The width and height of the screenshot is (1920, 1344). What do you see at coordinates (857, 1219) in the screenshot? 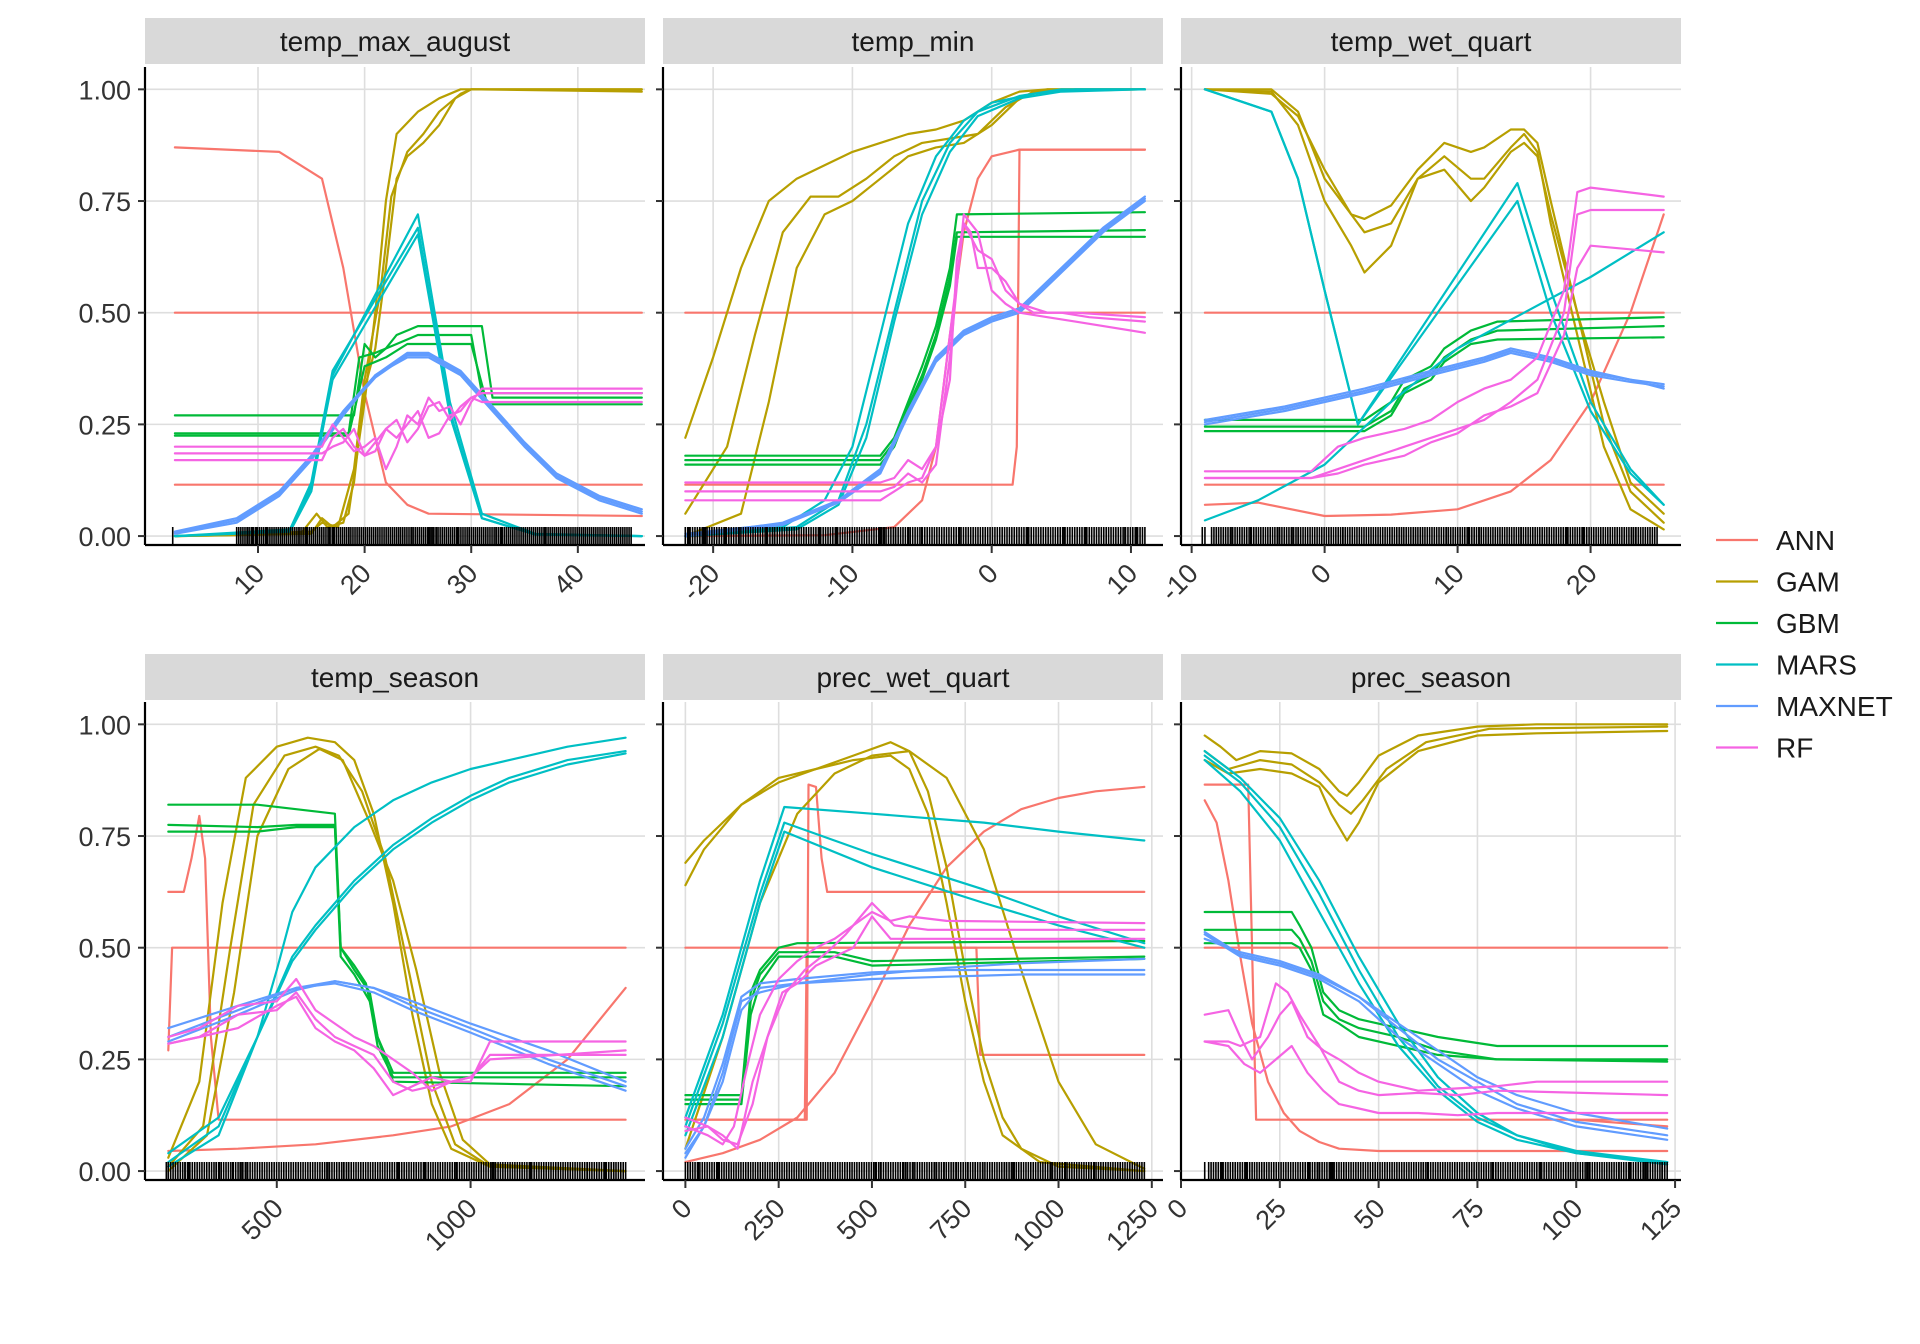
I see `x-tick-label: 500` at bounding box center [857, 1219].